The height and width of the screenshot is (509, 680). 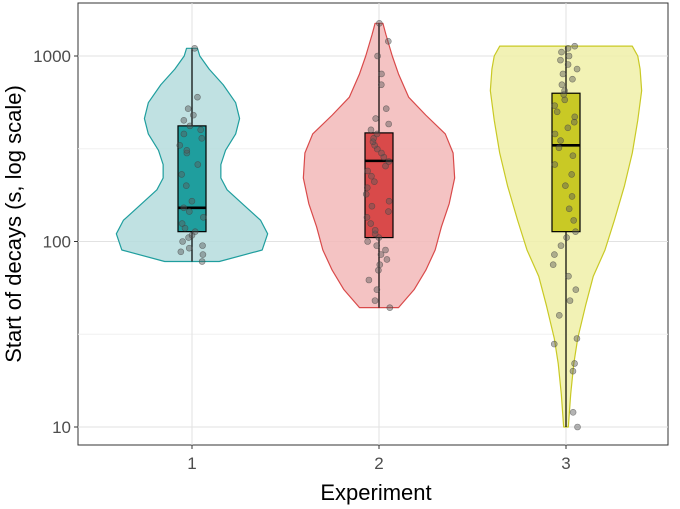 What do you see at coordinates (378, 463) in the screenshot?
I see `x-tick-label: 2` at bounding box center [378, 463].